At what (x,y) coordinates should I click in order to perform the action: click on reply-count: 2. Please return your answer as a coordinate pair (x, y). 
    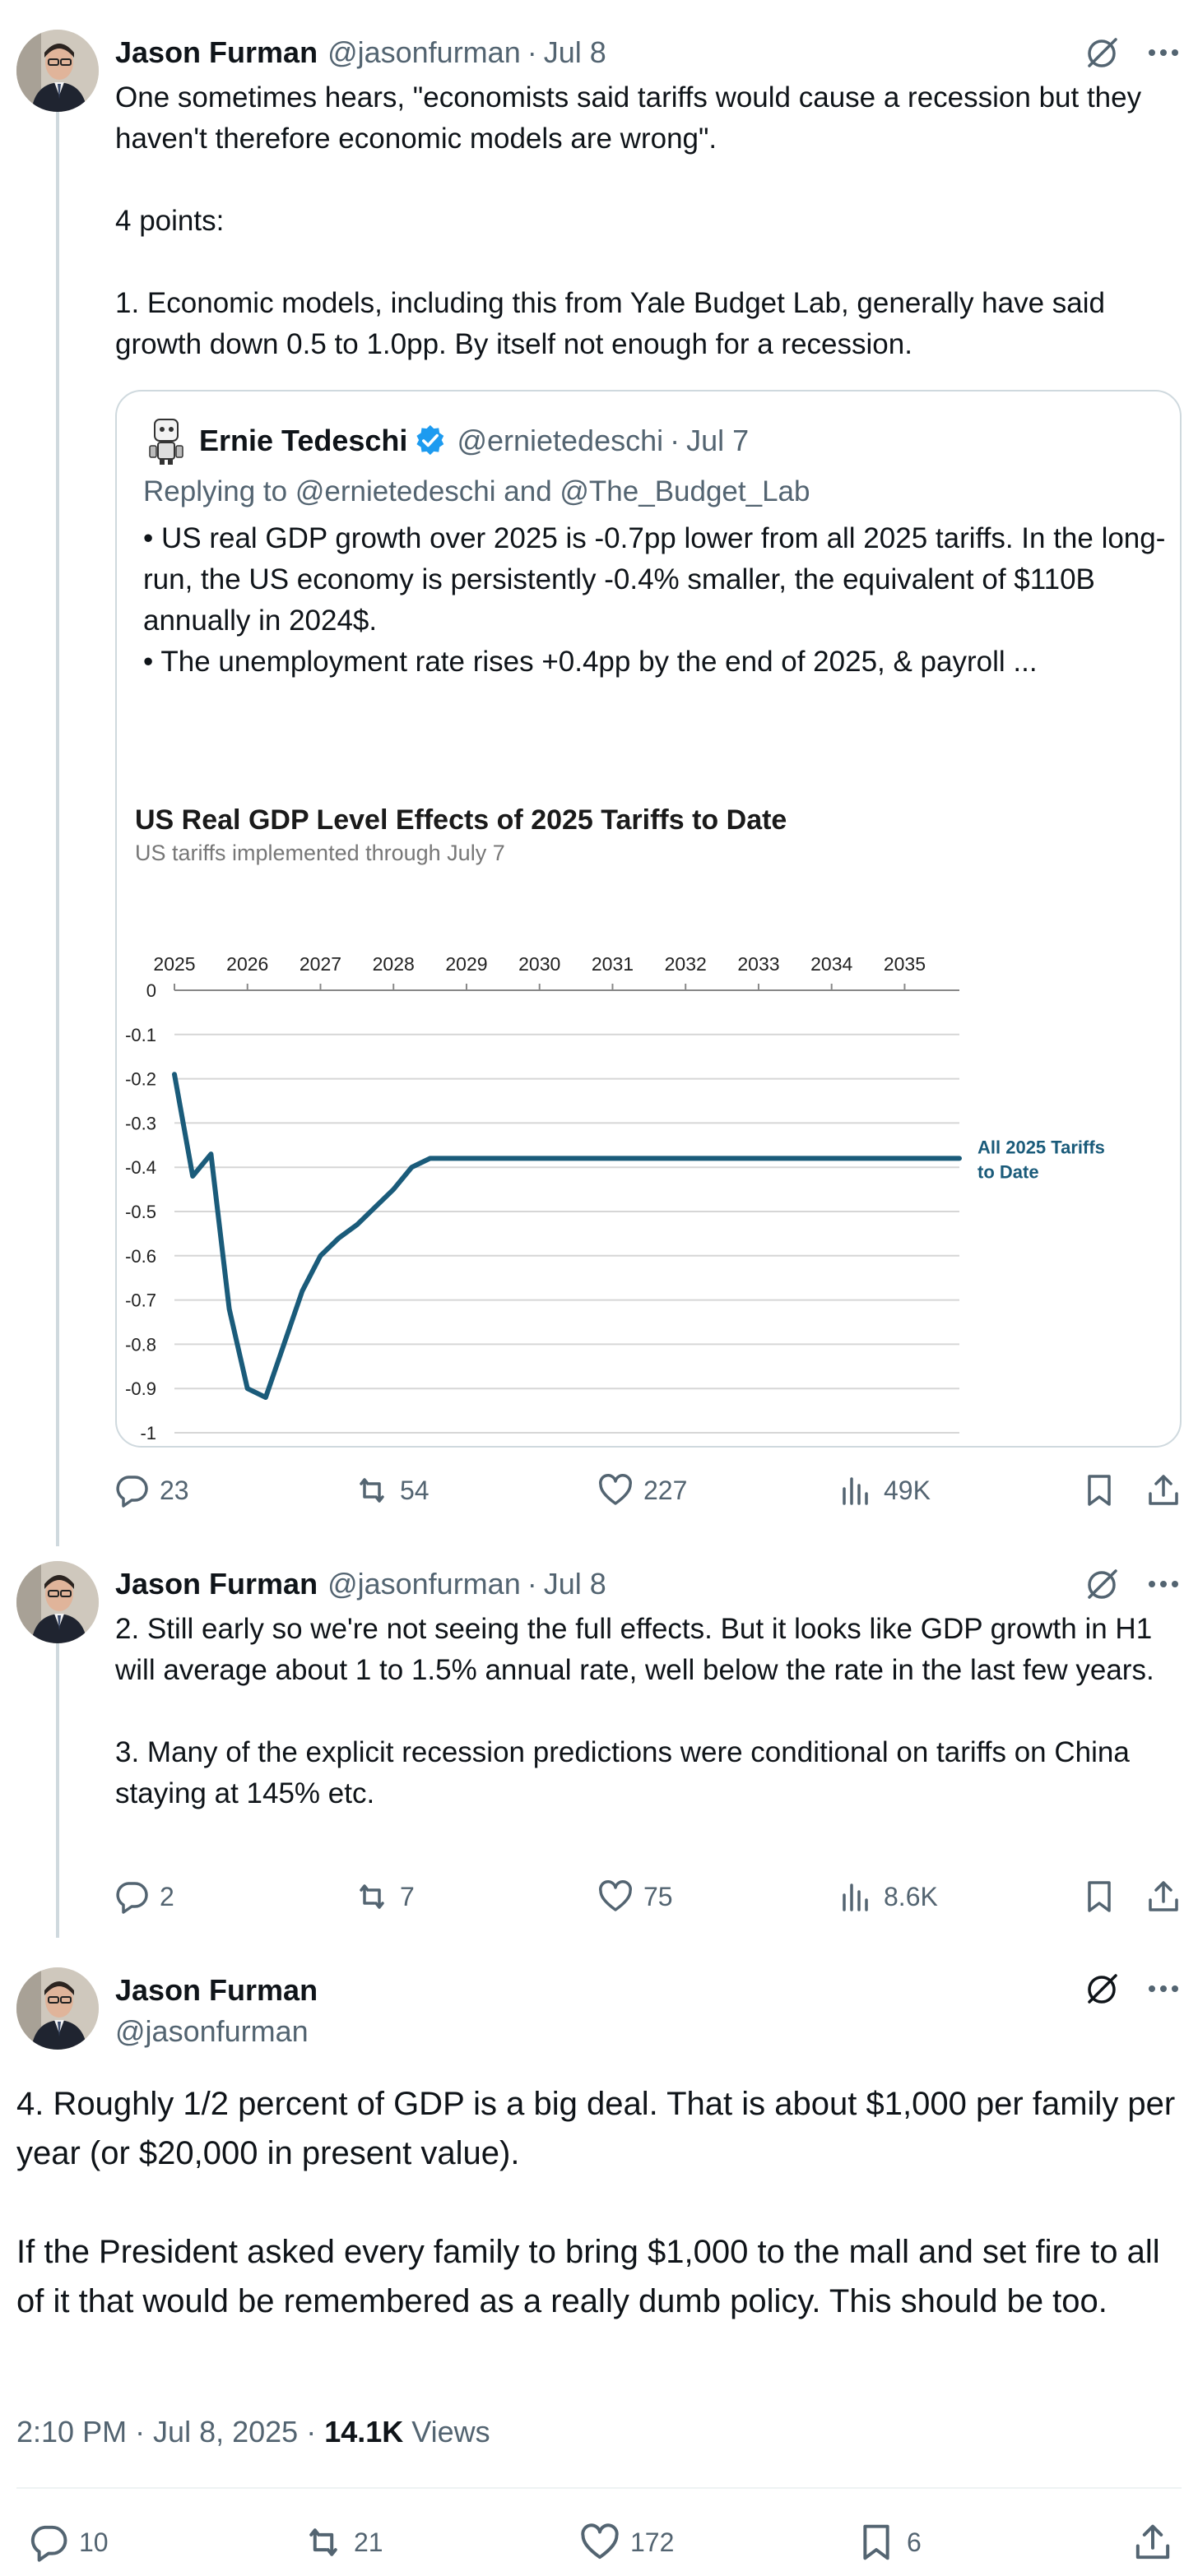
    Looking at the image, I should click on (167, 1896).